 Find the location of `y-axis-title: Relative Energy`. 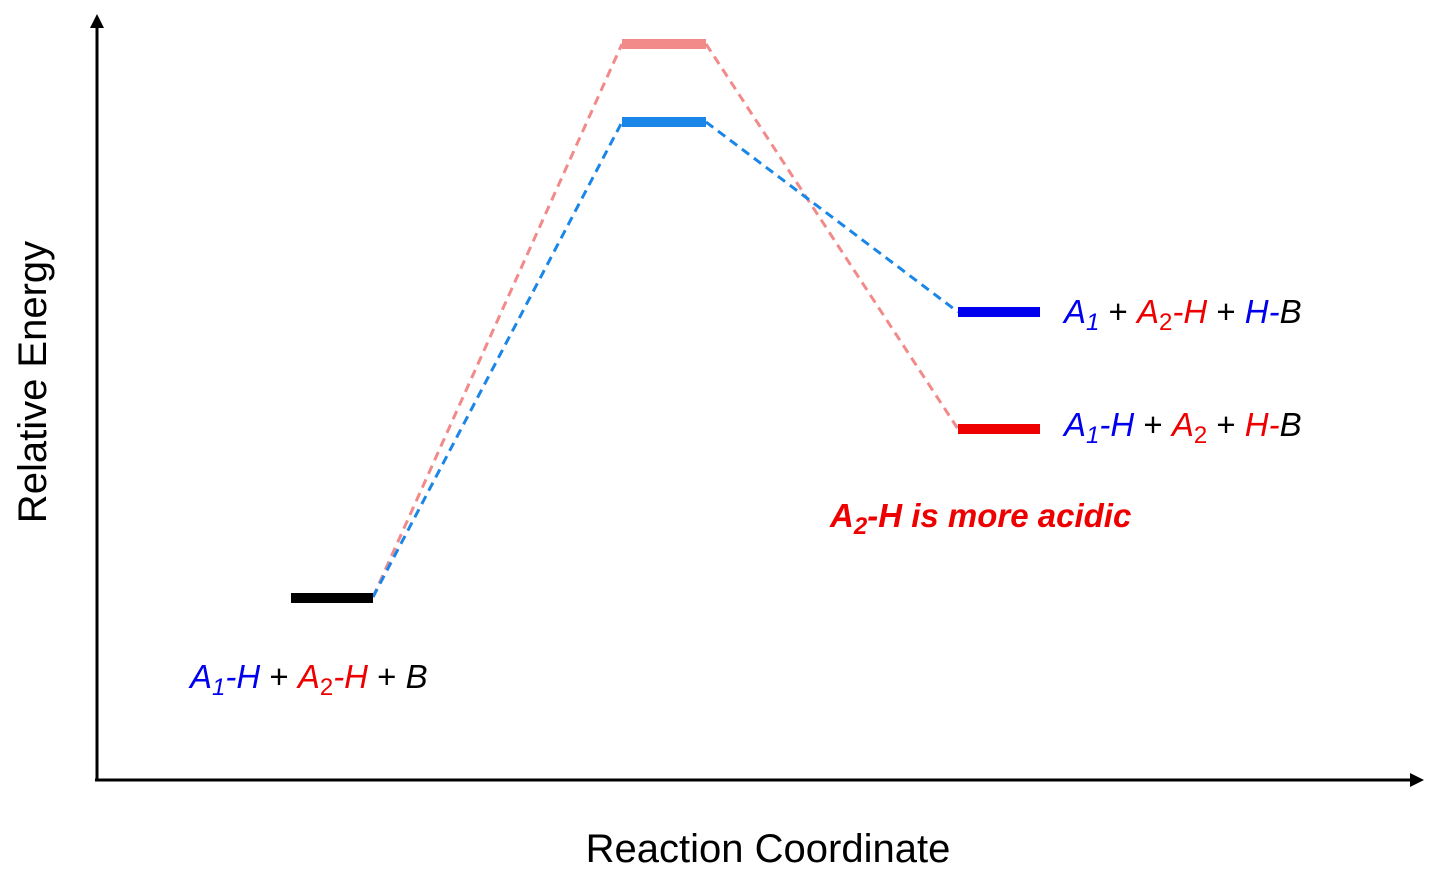

y-axis-title: Relative Energy is located at coordinates (33, 382).